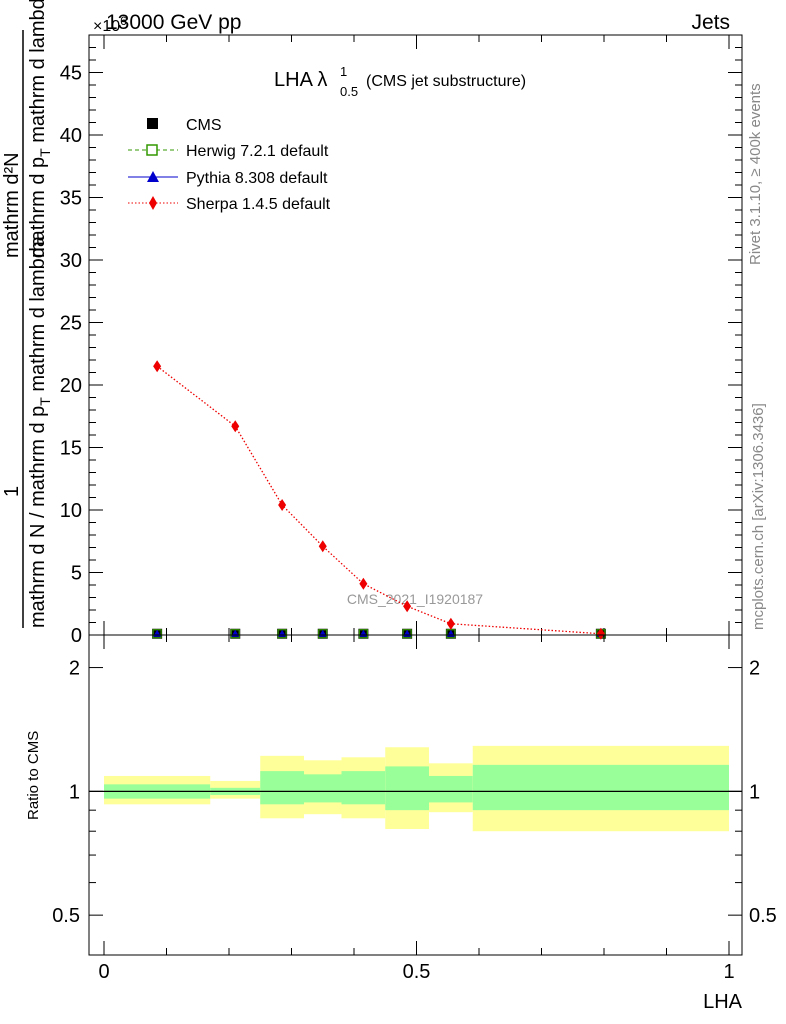  I want to click on ytick-label: 25, so click(71, 324).